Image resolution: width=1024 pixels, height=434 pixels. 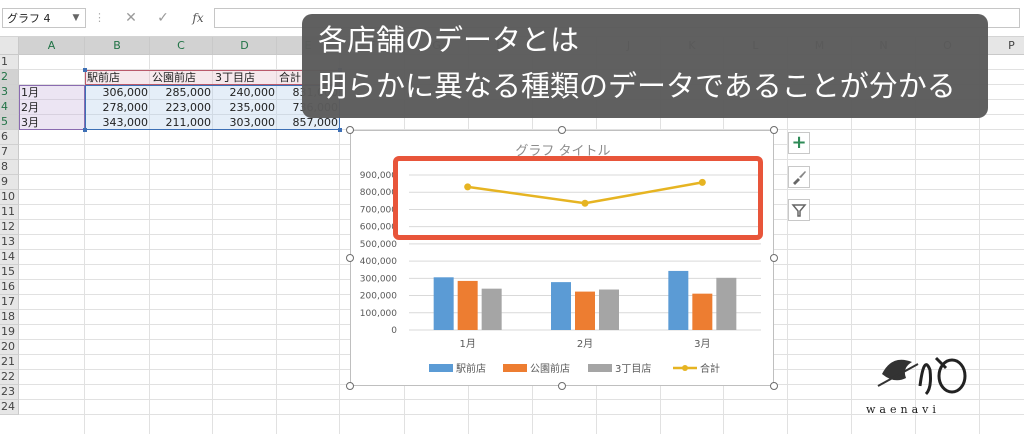 I want to click on header-cell: 公園前店, so click(x=174, y=77).